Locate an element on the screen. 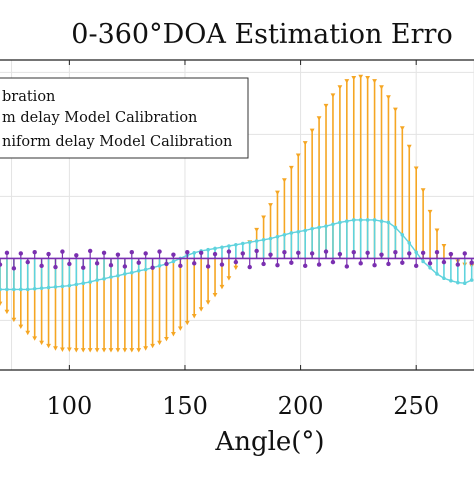 This screenshot has height=479, width=474. chart-title: 0-360°DOA Estimation Erro is located at coordinates (261, 34).